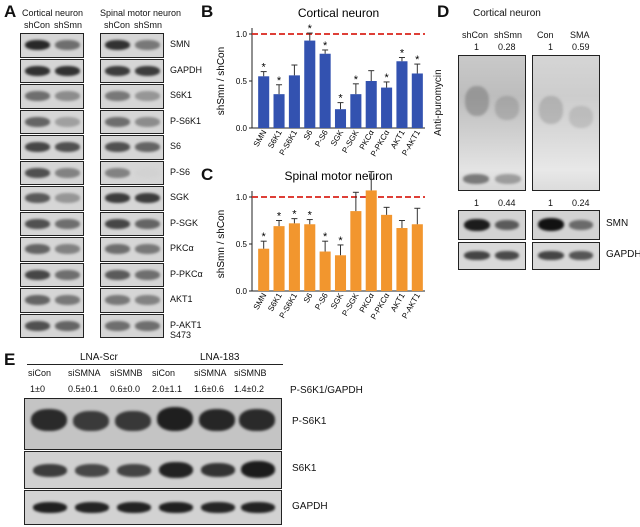 This screenshot has height=527, width=640. Describe the element at coordinates (83, 389) in the screenshot. I see `panel-e-quant-value: 0.5±0.1` at that location.